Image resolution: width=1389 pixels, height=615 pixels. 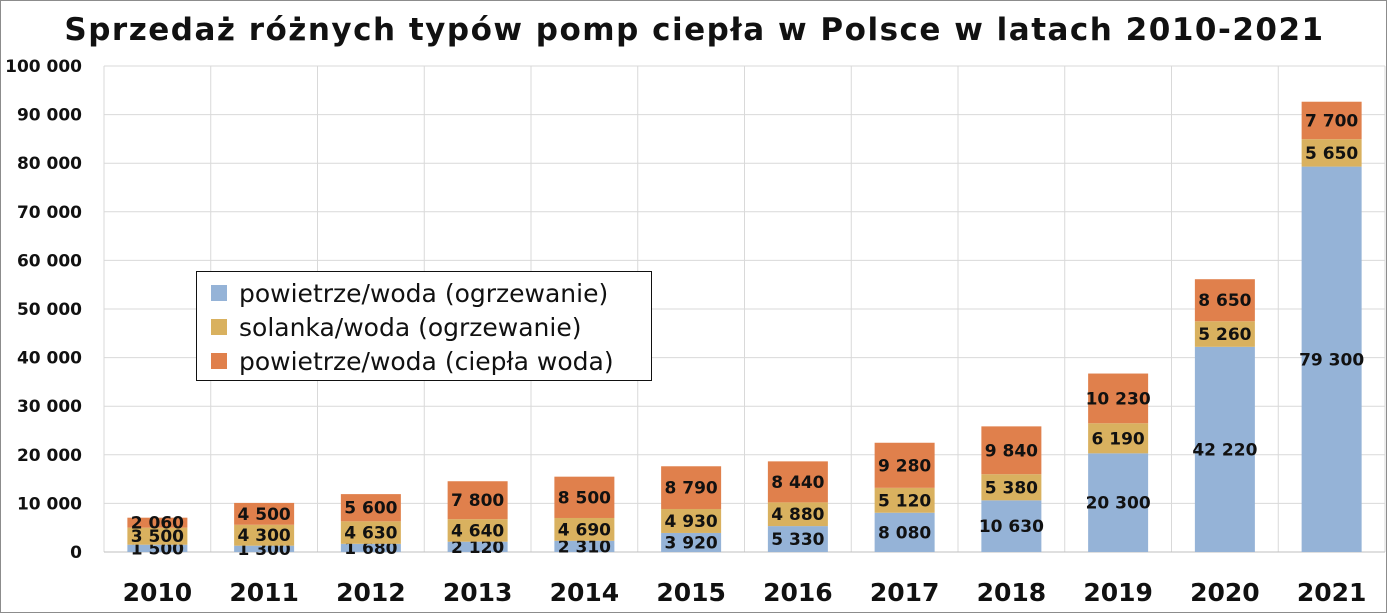 I want to click on y-tick-label: 70 000, so click(x=49, y=213).